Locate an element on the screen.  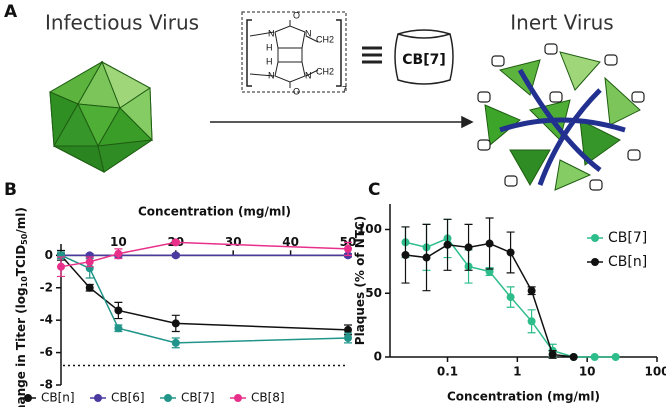
y-tick-label: -2 is located at coordinates (46, 287).